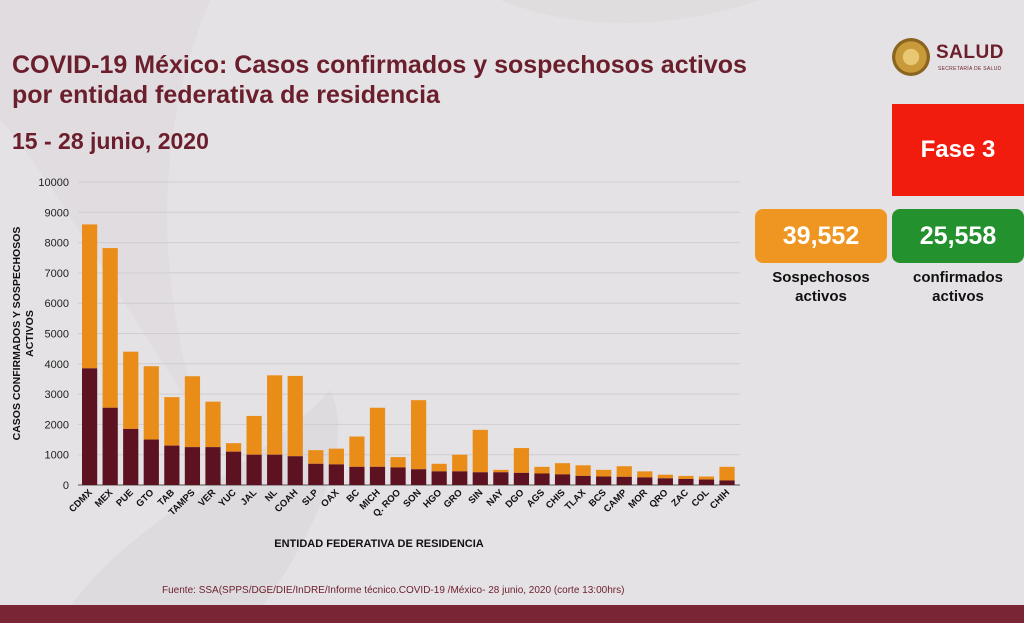 The height and width of the screenshot is (623, 1024). Describe the element at coordinates (970, 69) in the screenshot. I see `logo-subtitle: SECRETARÍA DE SALUD` at that location.